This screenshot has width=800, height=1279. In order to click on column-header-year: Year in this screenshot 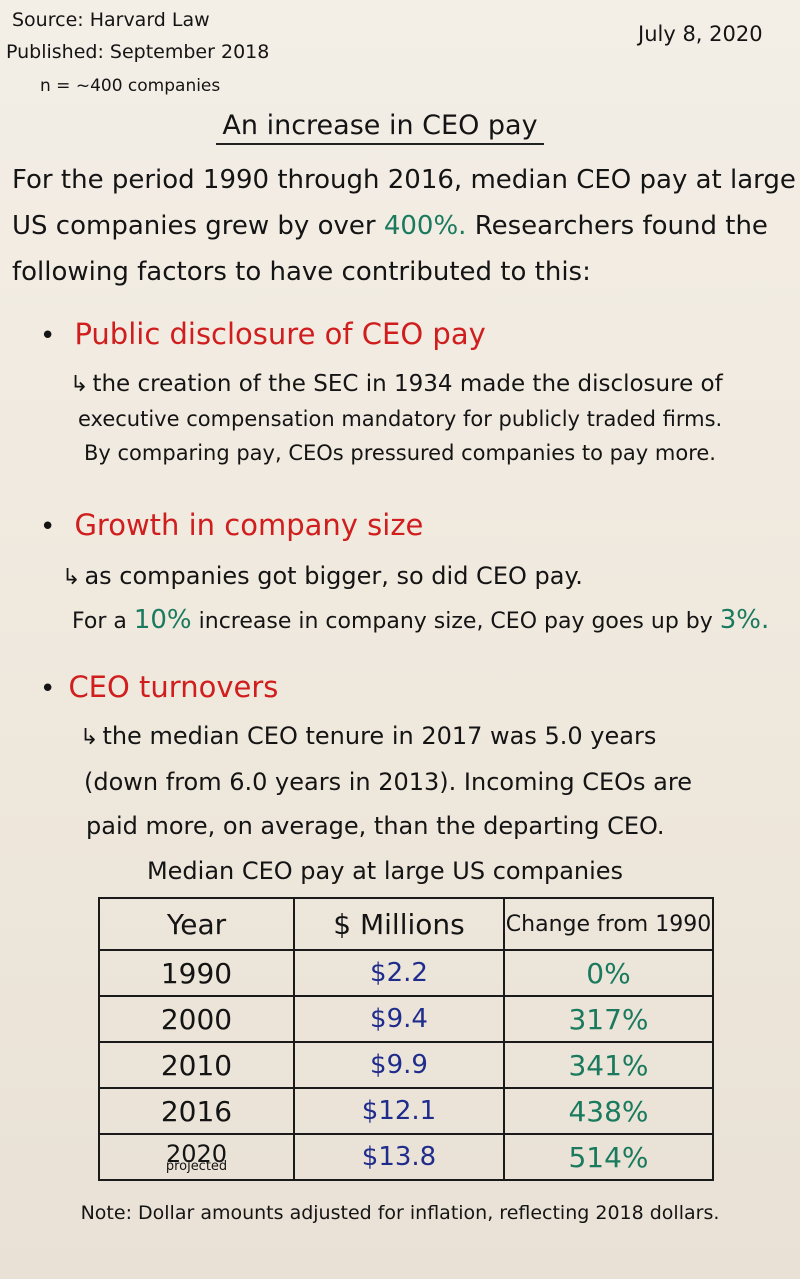, I will do `click(196, 924)`.